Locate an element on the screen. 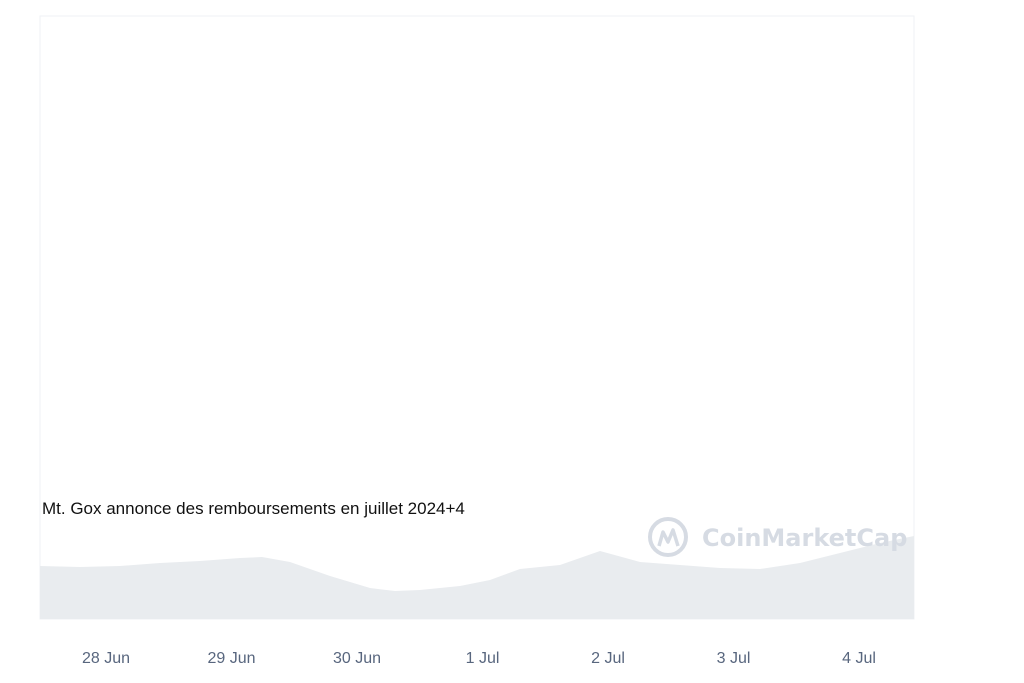 The image size is (1024, 683). x-tick-label: 29 Jun is located at coordinates (231, 658).